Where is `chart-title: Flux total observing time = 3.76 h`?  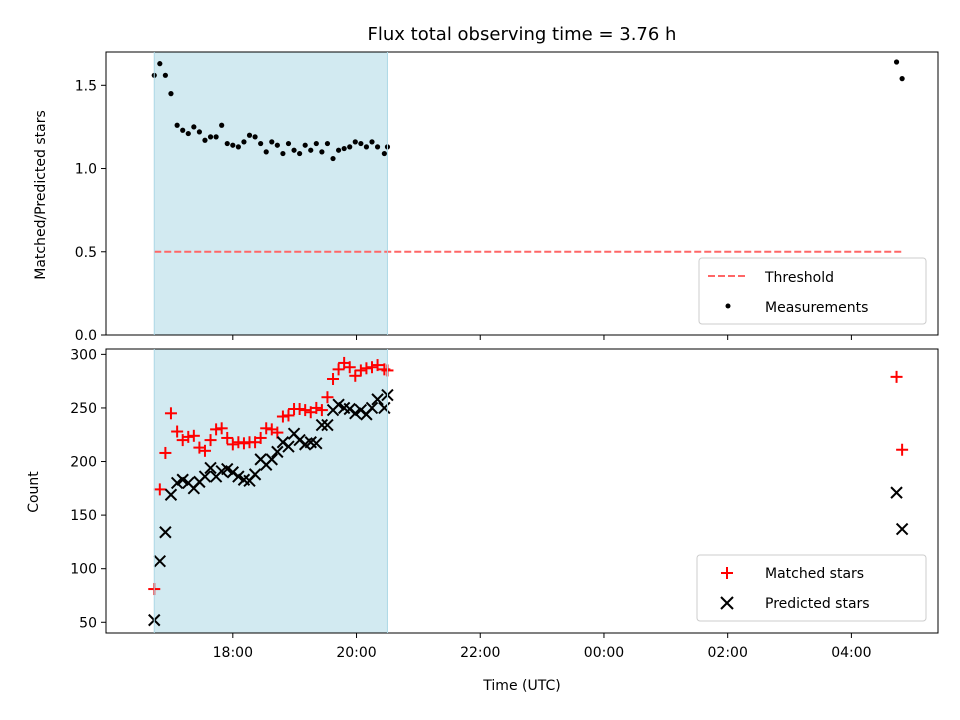 chart-title: Flux total observing time = 3.76 h is located at coordinates (522, 34).